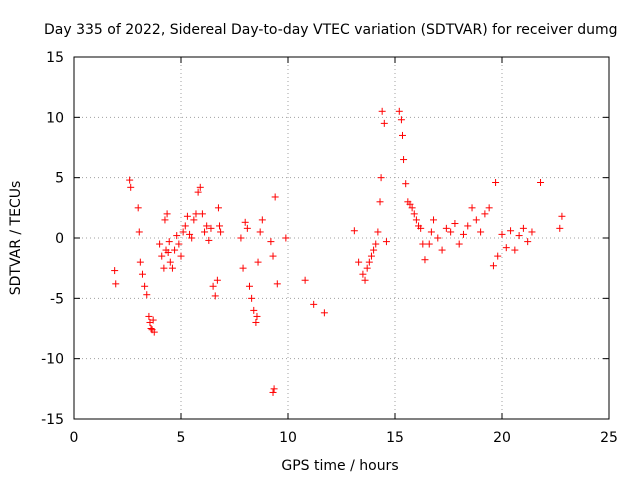  What do you see at coordinates (502, 438) in the screenshot?
I see `x-tick-label: 20` at bounding box center [502, 438].